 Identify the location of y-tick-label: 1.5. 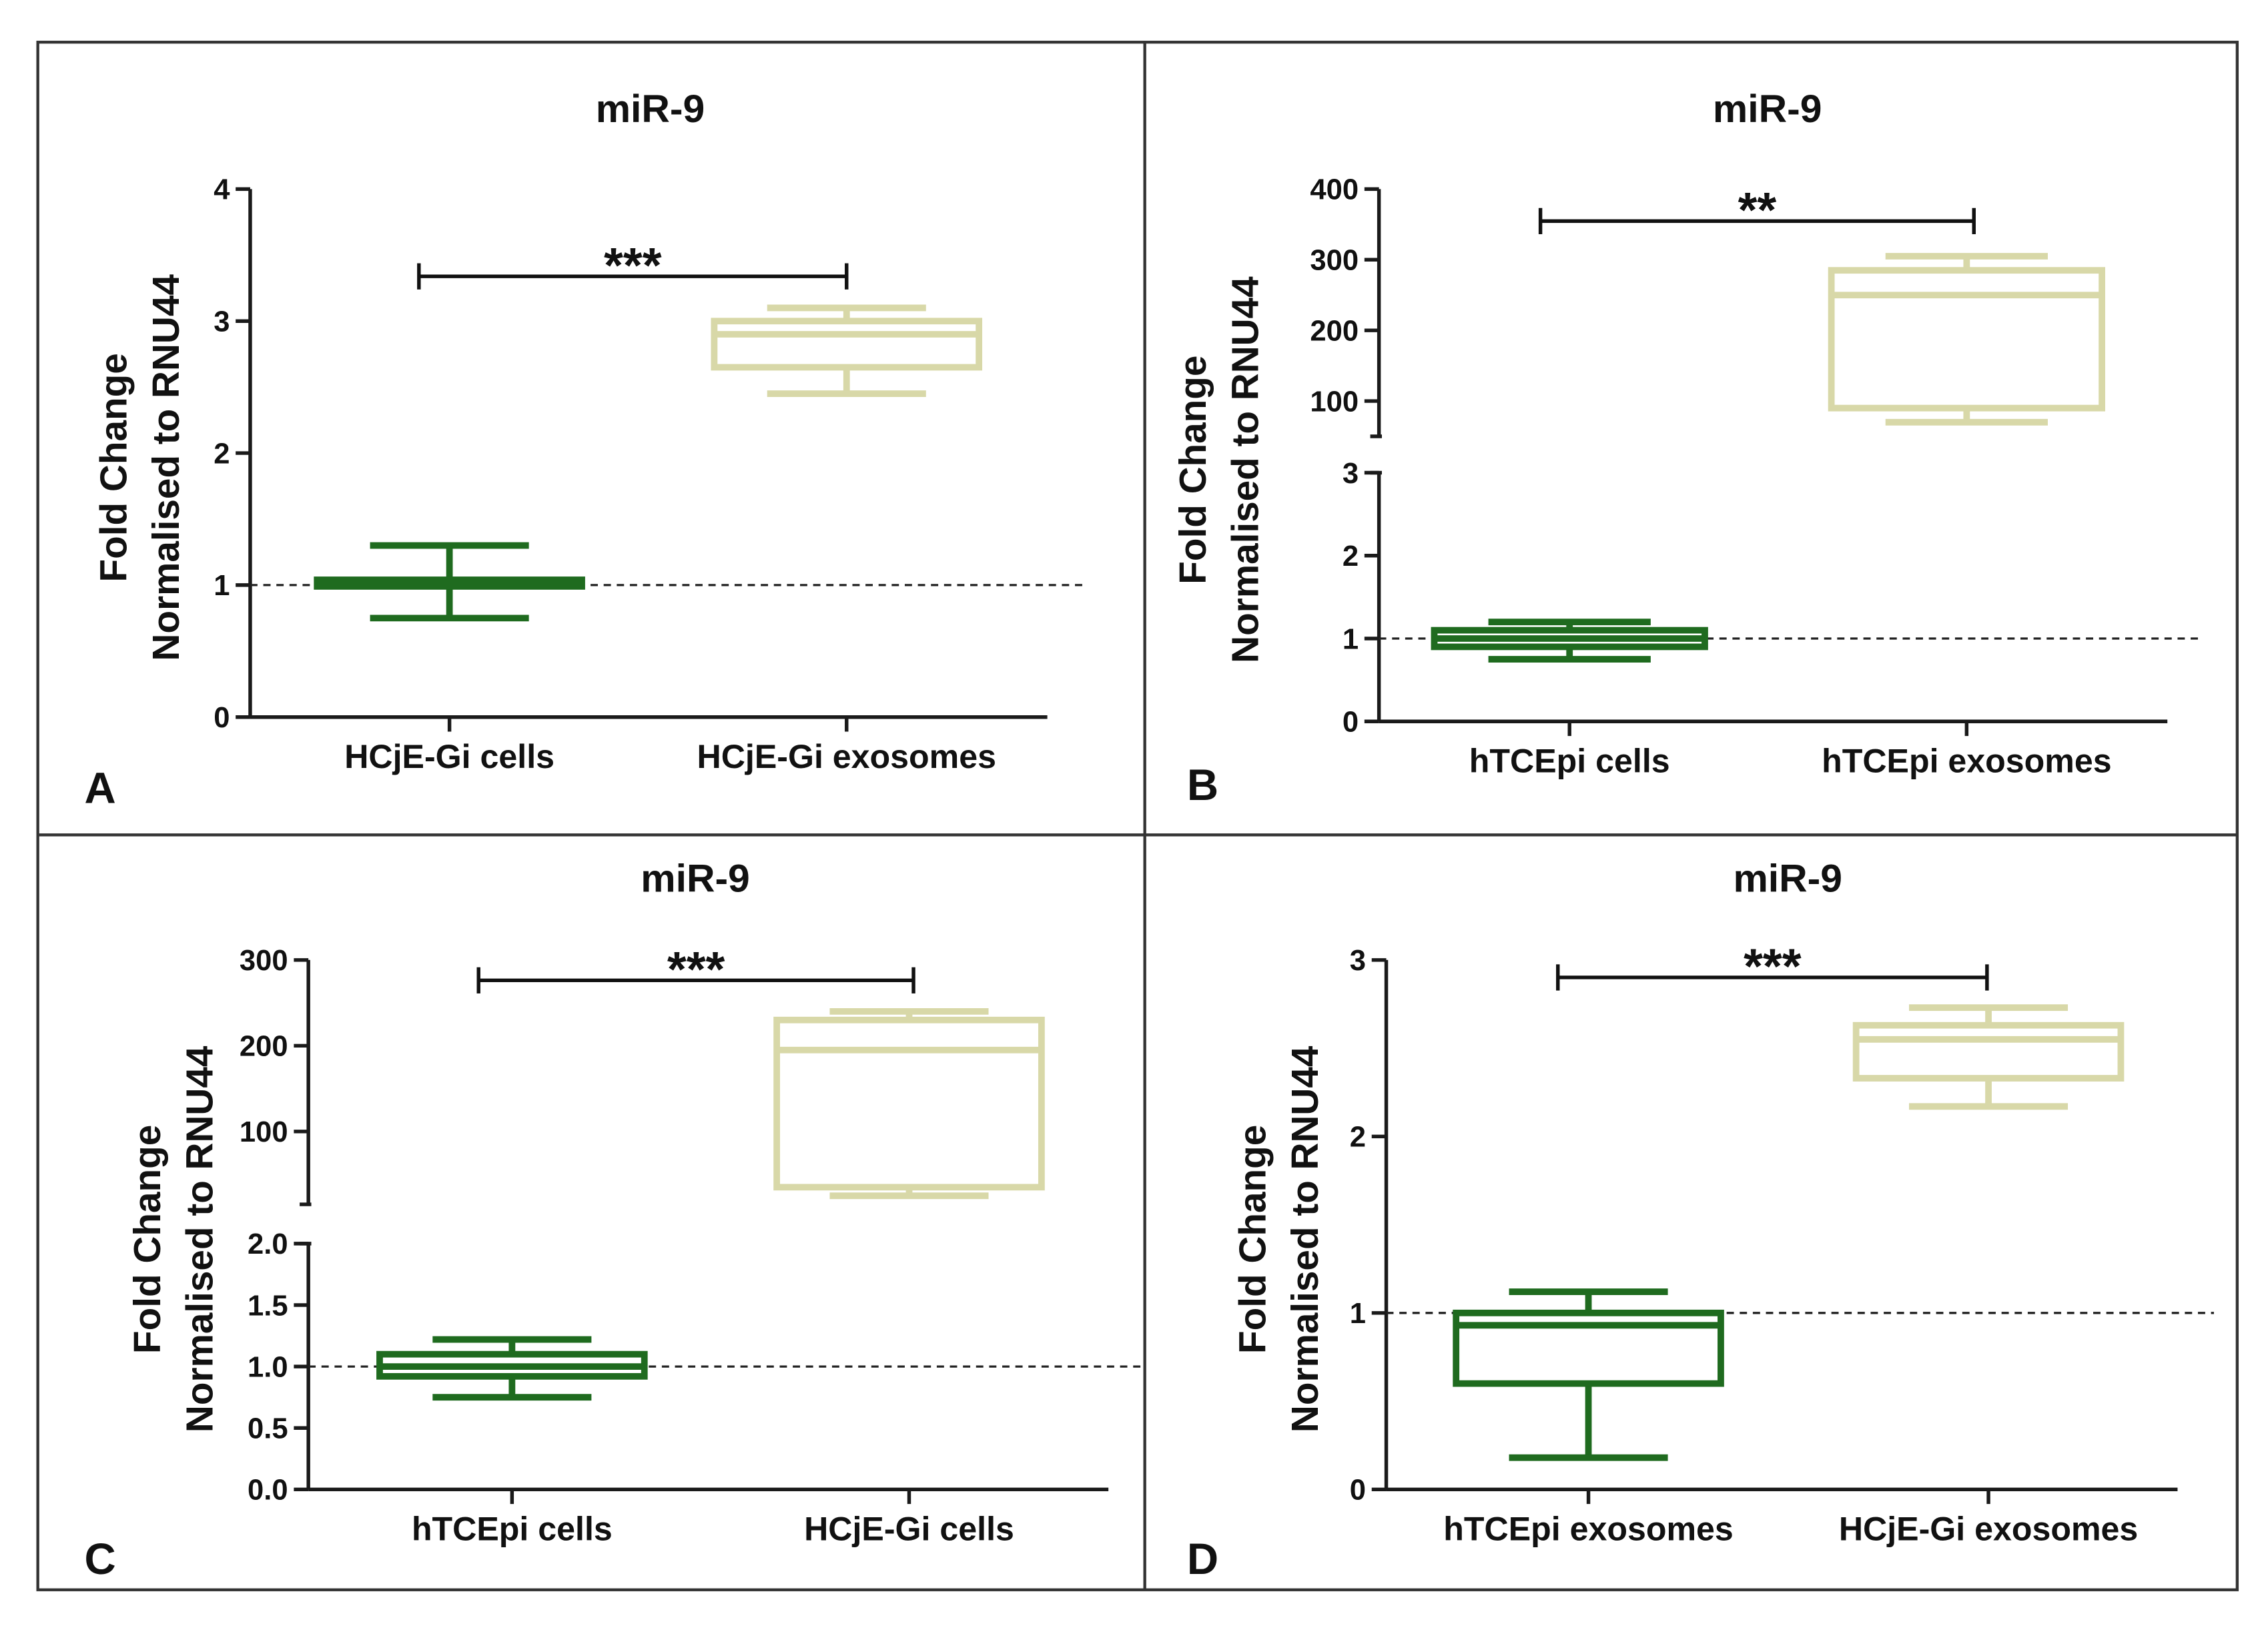
(268, 1306).